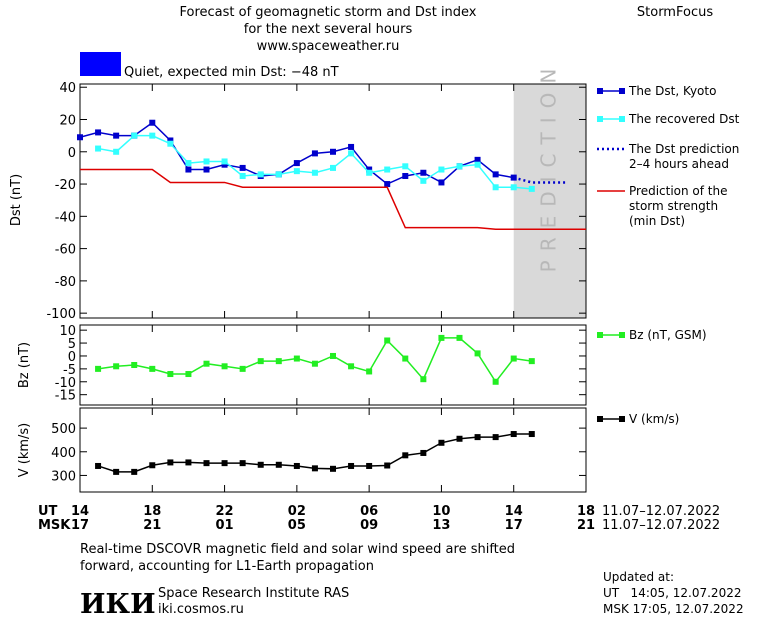  What do you see at coordinates (65, 185) in the screenshot?
I see `y-tick-label: -20` at bounding box center [65, 185].